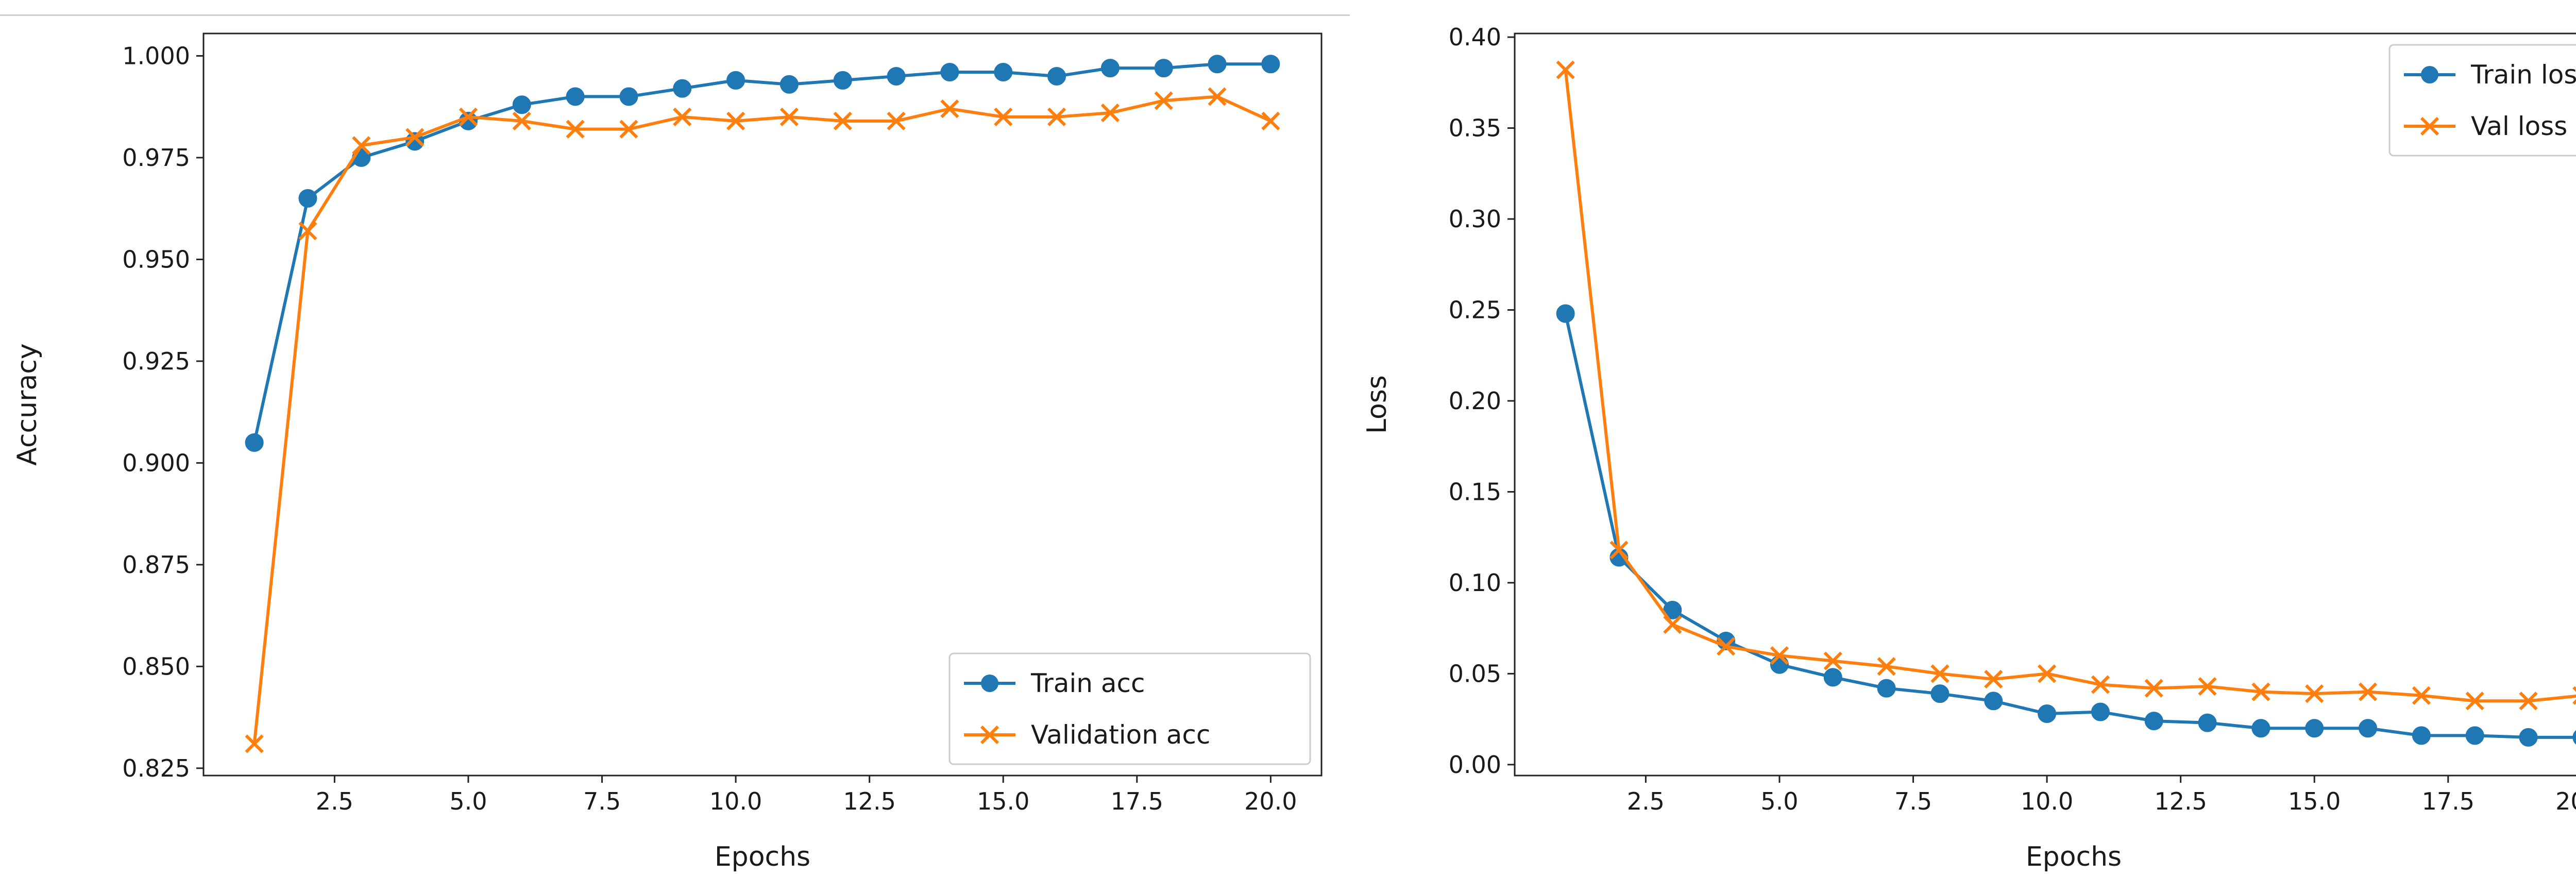 The image size is (2576, 892). Describe the element at coordinates (1475, 37) in the screenshot. I see `y-tick-label: 0.40` at that location.